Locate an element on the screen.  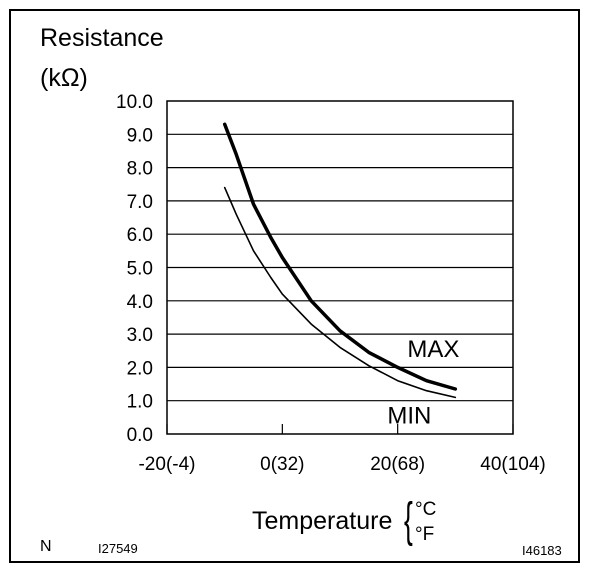
unit-brace: { is located at coordinates (408, 520).